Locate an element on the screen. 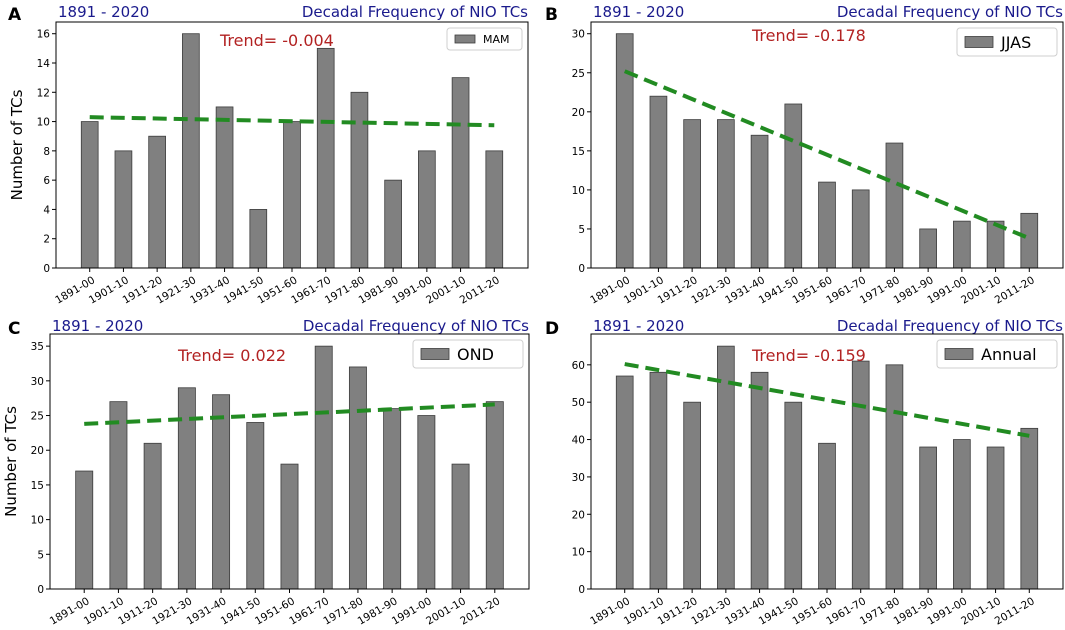 Image resolution: width=1065 pixels, height=630 pixels. y-tick-label: 8 is located at coordinates (46, 152).